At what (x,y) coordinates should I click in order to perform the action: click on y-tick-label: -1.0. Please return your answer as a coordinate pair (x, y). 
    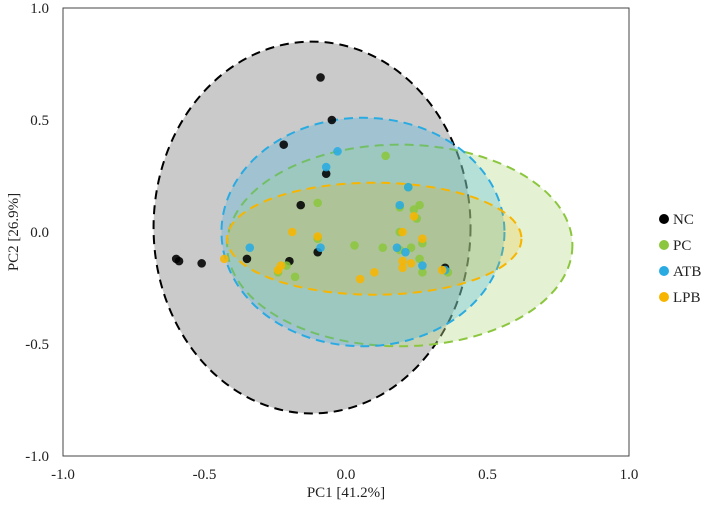
    Looking at the image, I should click on (37, 457).